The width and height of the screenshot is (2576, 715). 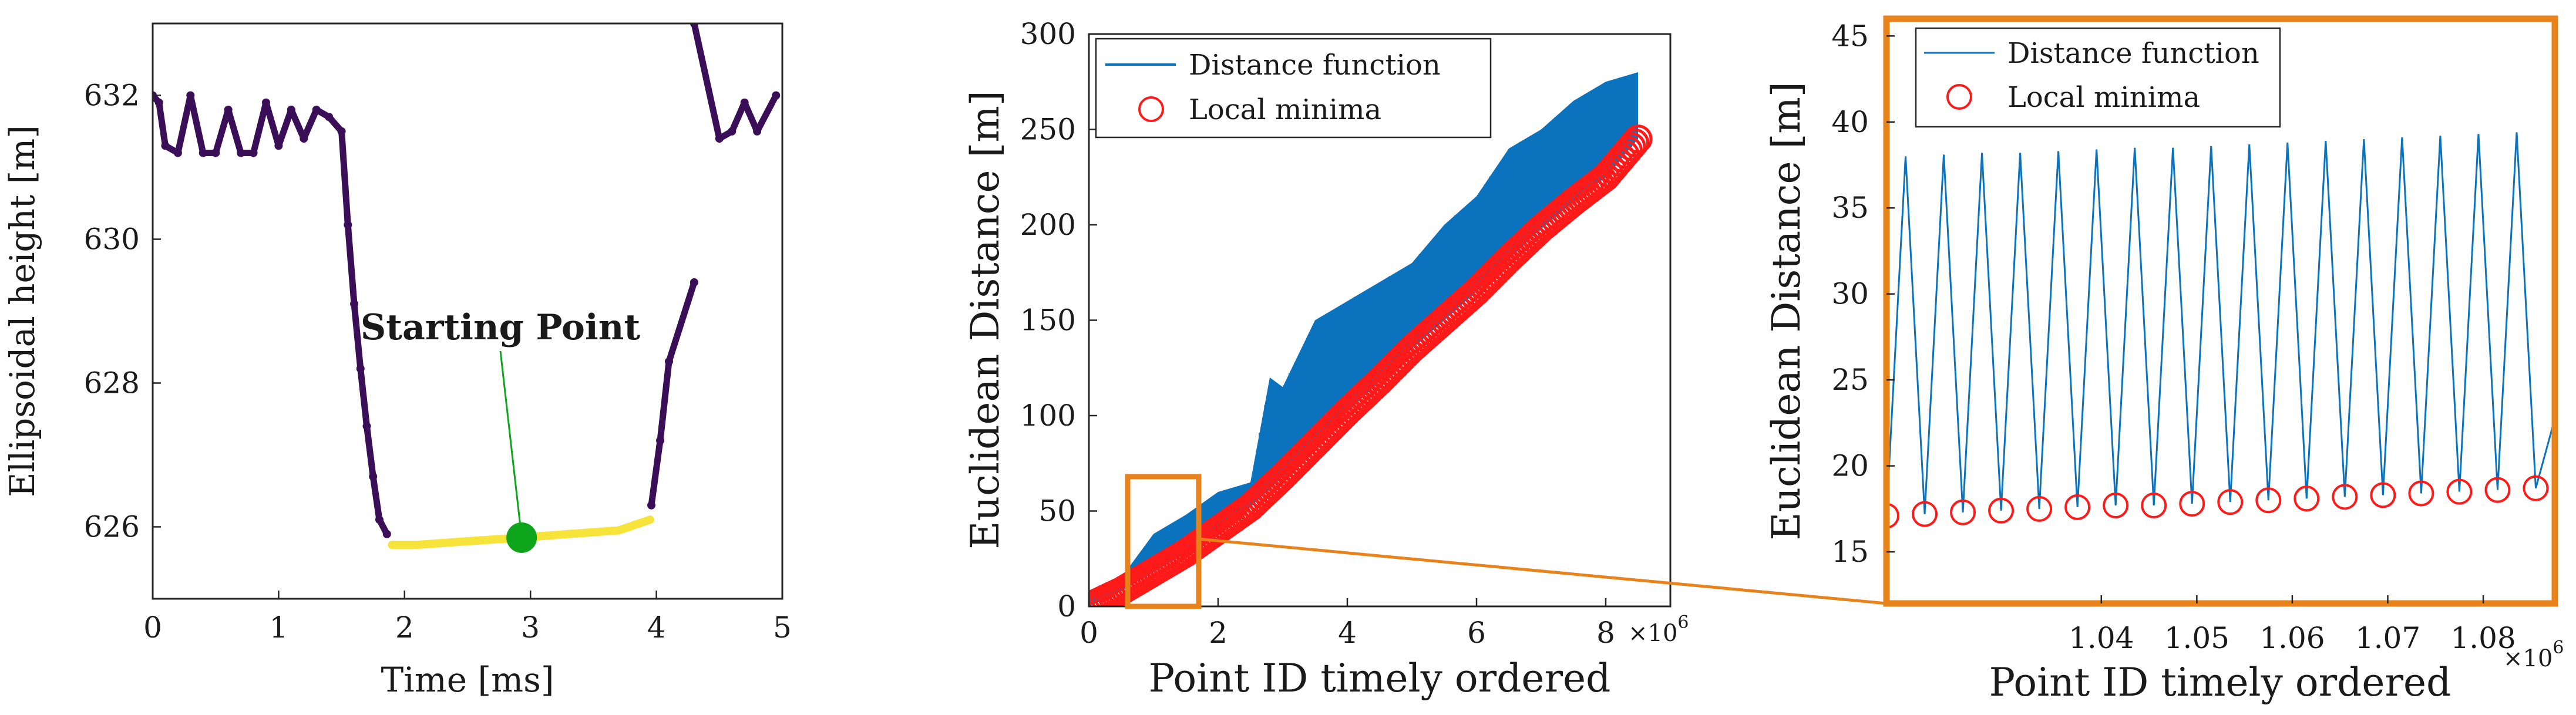 I want to click on panel3-ytick-label: 15, so click(x=1850, y=552).